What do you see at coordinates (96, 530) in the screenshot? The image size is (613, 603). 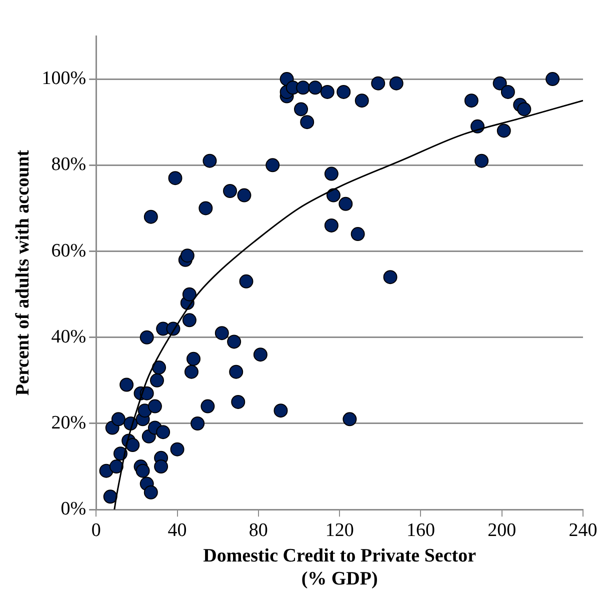 I see `x-tick-label: 0` at bounding box center [96, 530].